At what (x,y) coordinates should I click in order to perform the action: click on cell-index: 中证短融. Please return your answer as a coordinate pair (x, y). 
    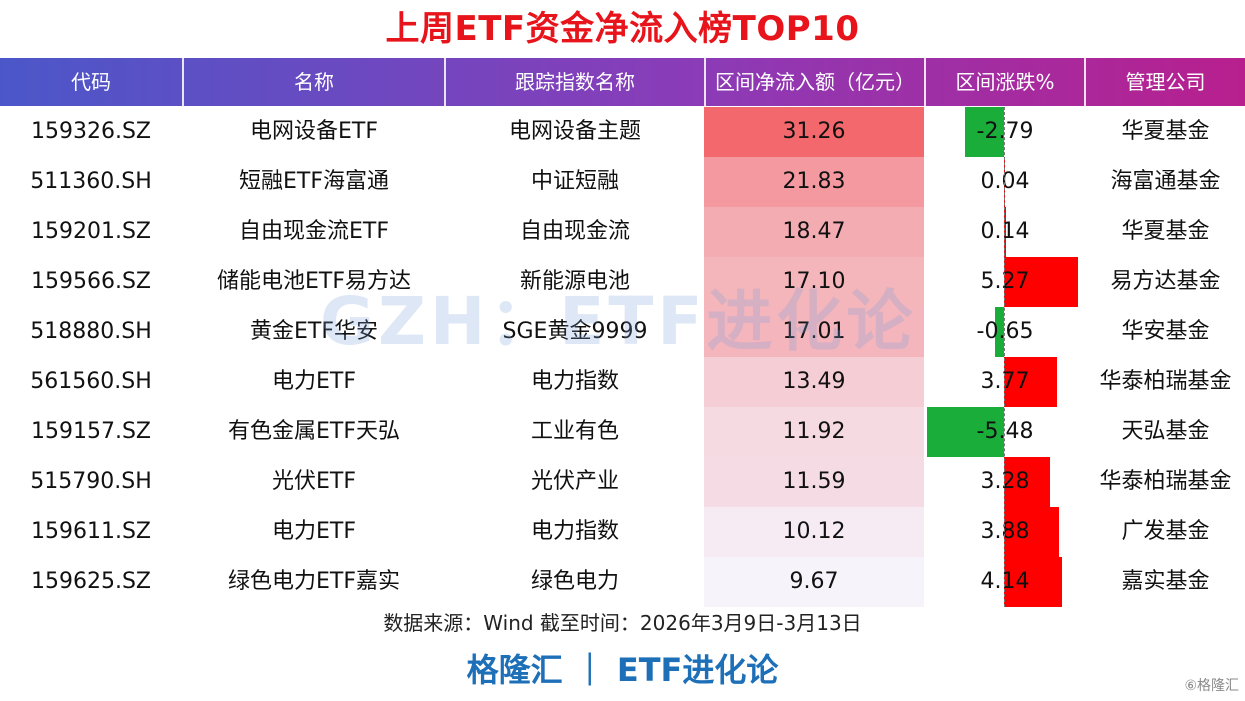
    Looking at the image, I should click on (574, 181).